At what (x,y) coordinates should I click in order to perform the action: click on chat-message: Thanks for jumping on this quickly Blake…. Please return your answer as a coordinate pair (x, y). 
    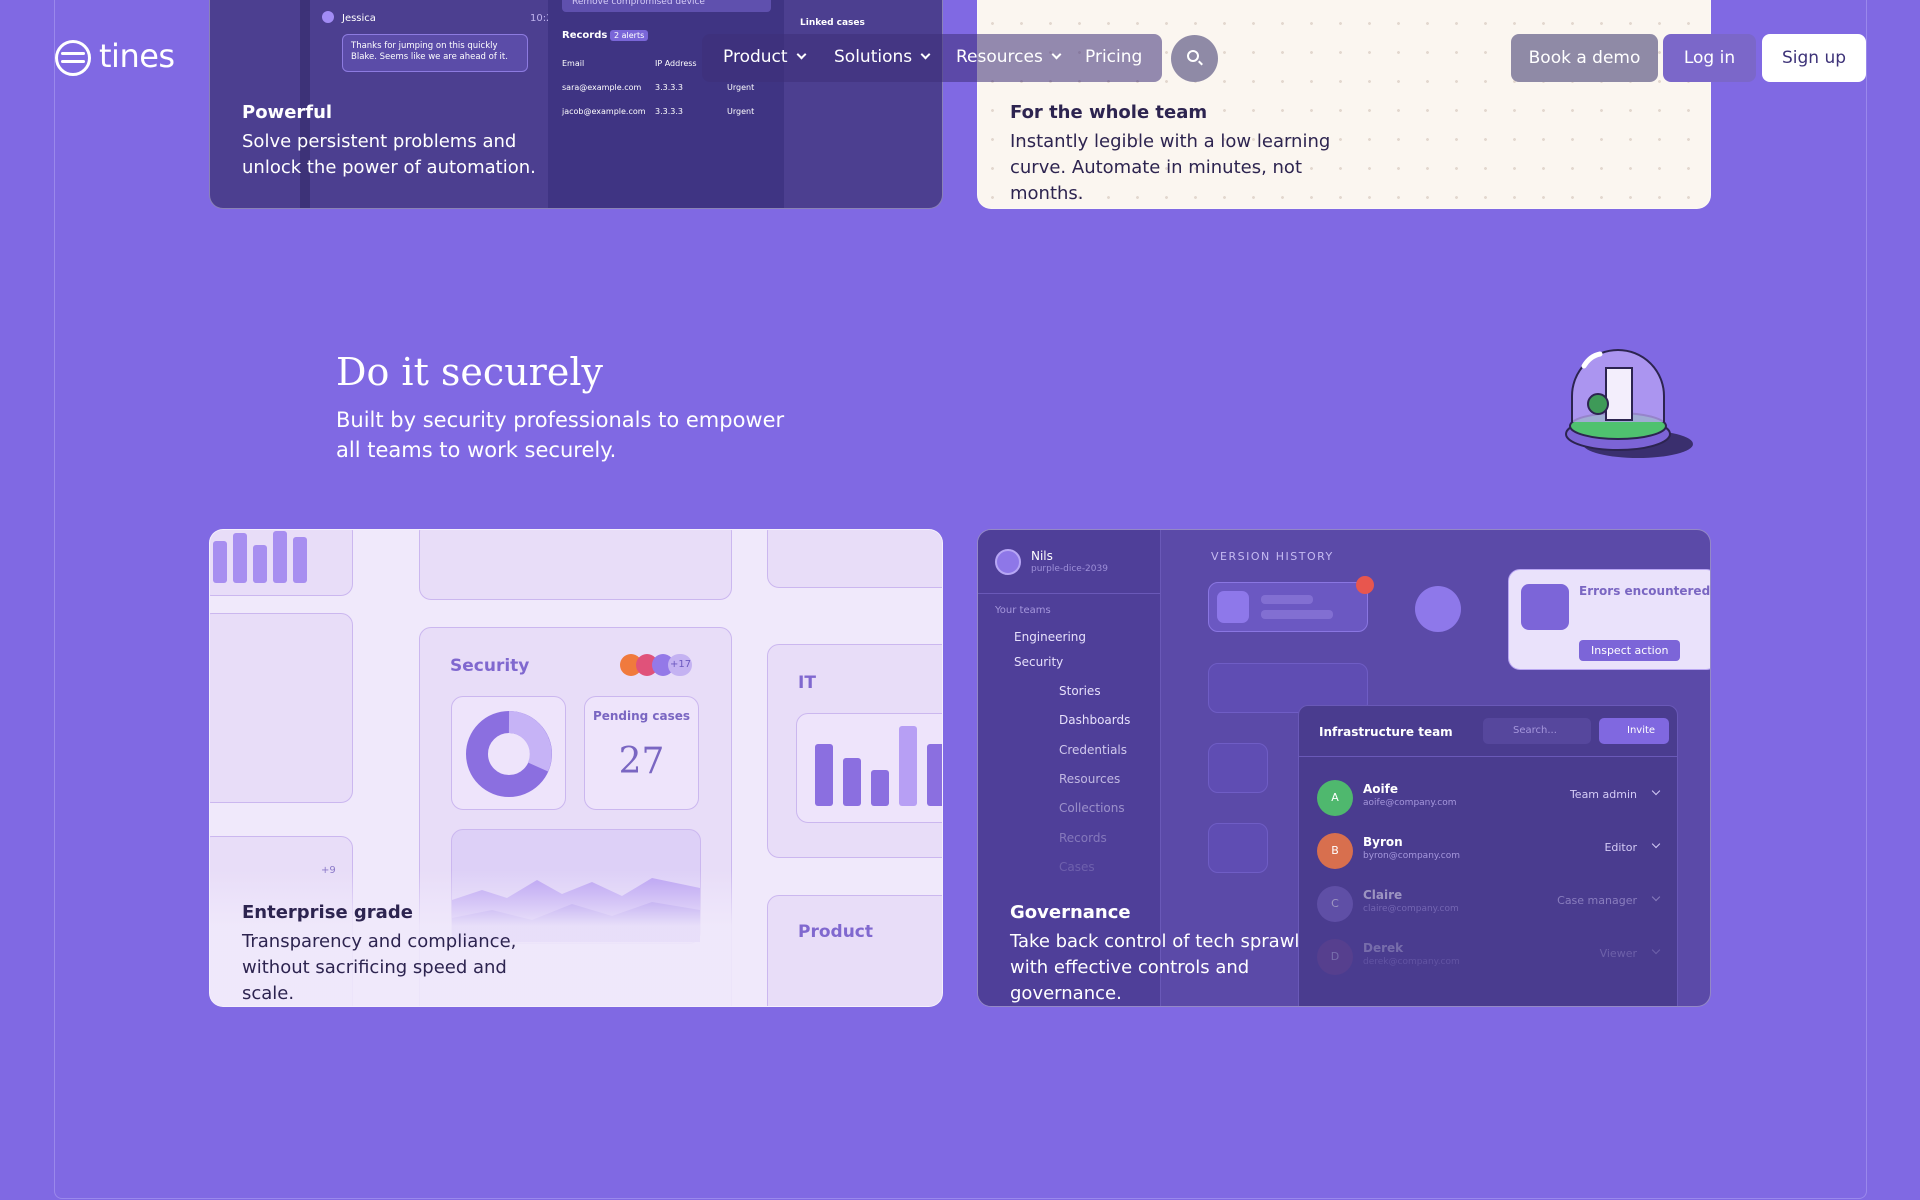
    Looking at the image, I should click on (435, 53).